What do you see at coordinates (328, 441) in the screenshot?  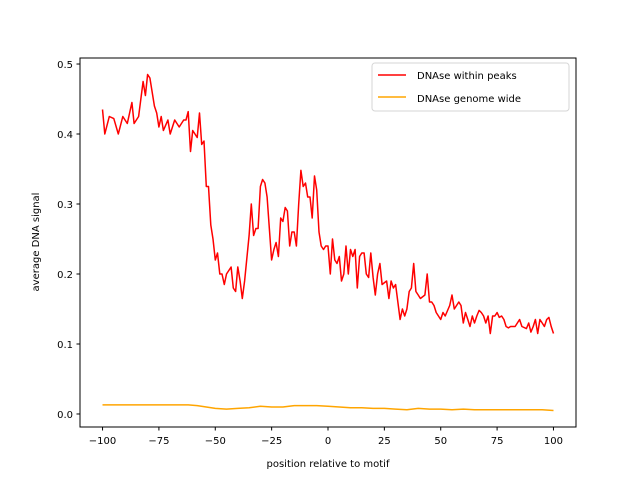 I see `x-tick-label: 0` at bounding box center [328, 441].